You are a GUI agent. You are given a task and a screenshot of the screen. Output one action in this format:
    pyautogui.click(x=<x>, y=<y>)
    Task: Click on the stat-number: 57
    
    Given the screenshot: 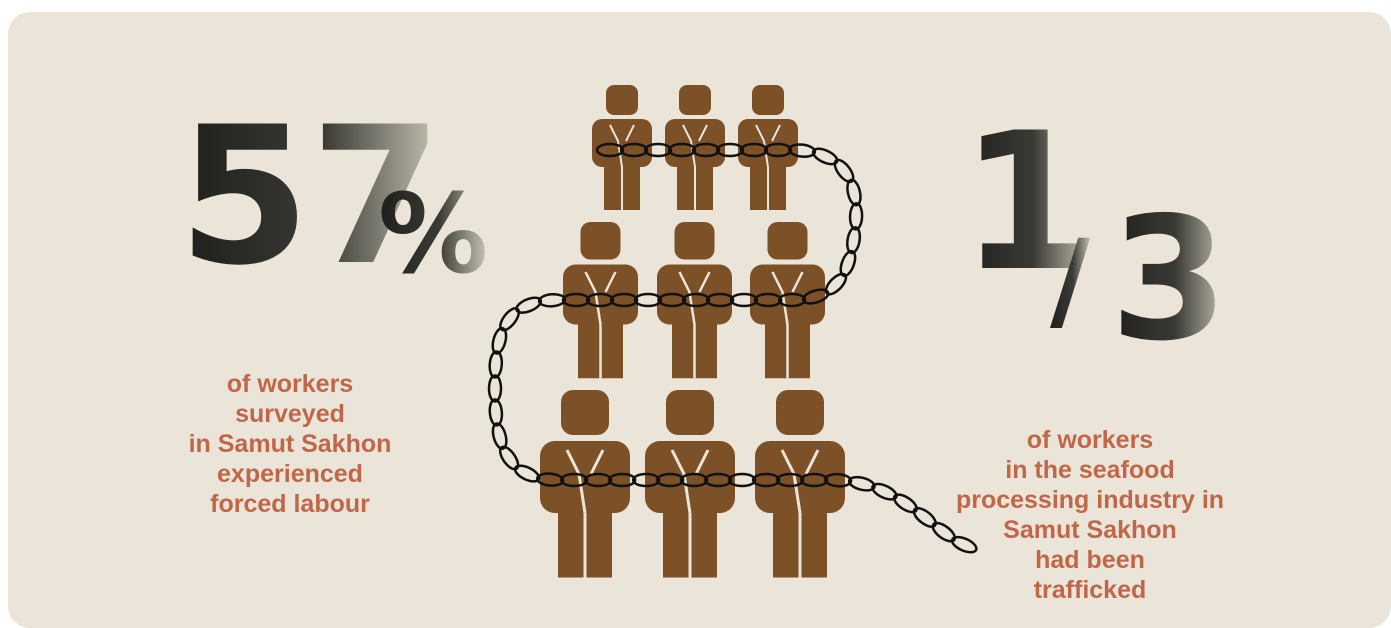 What is the action you would take?
    pyautogui.click(x=310, y=196)
    